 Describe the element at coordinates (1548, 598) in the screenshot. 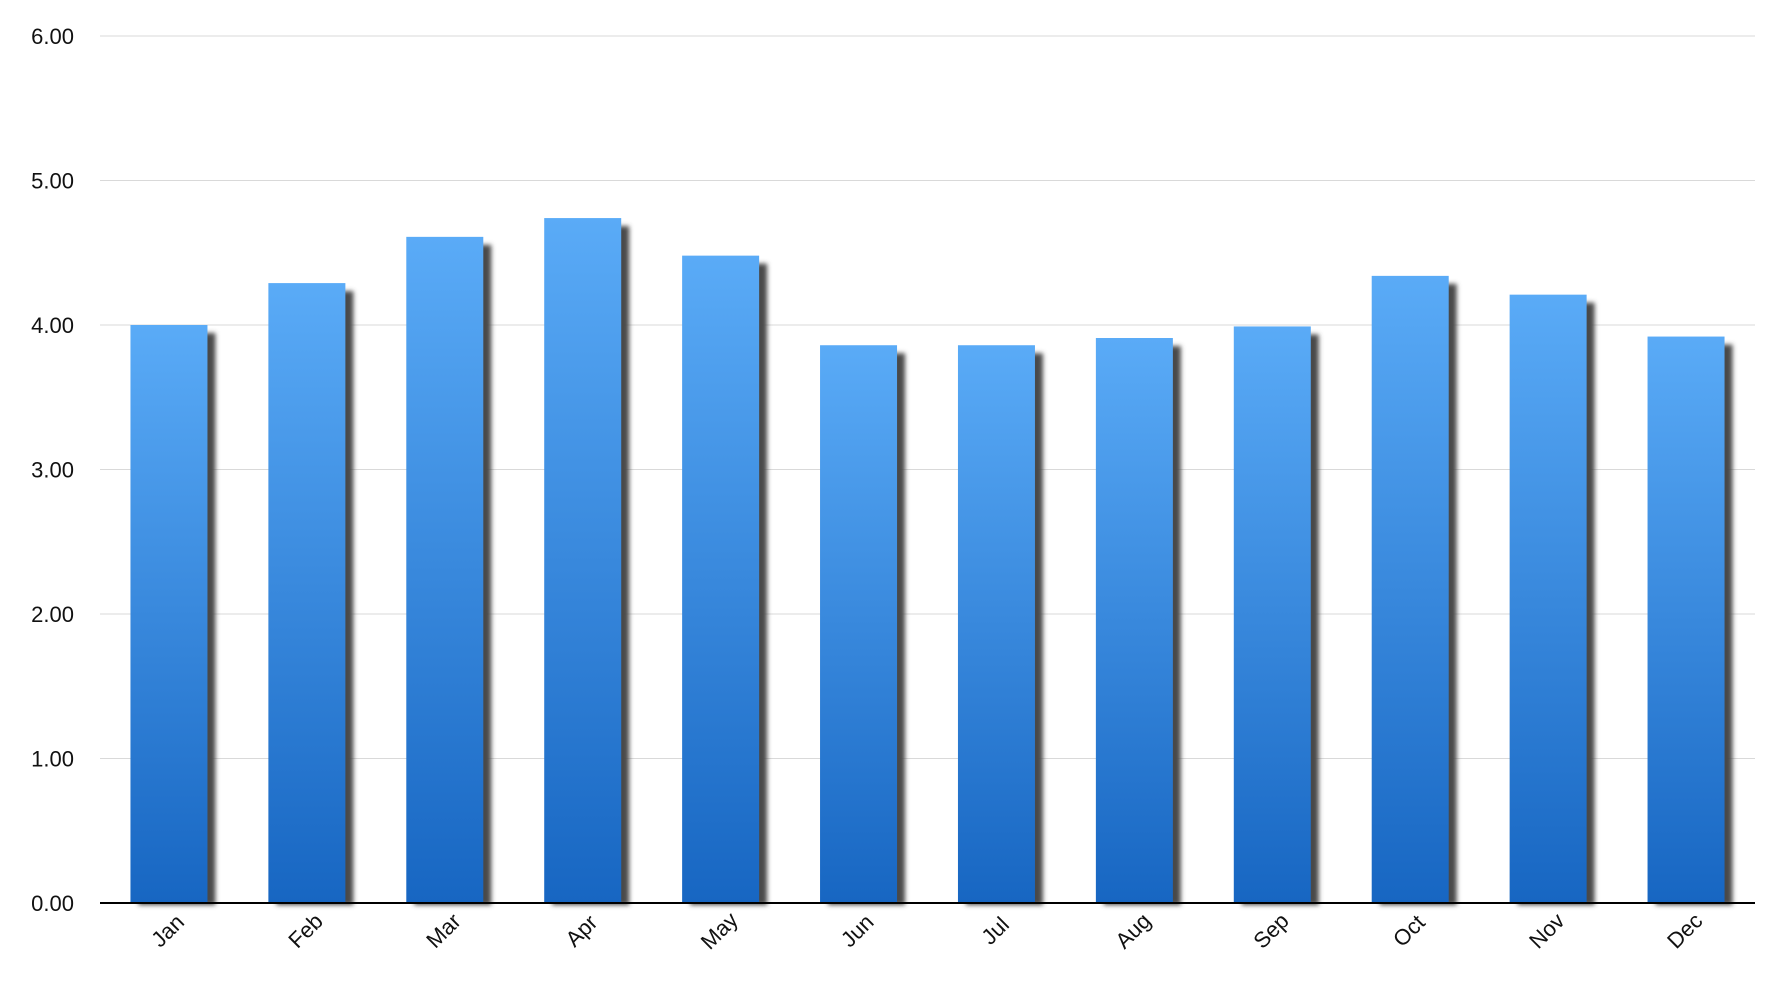

I see `bar-nov` at that location.